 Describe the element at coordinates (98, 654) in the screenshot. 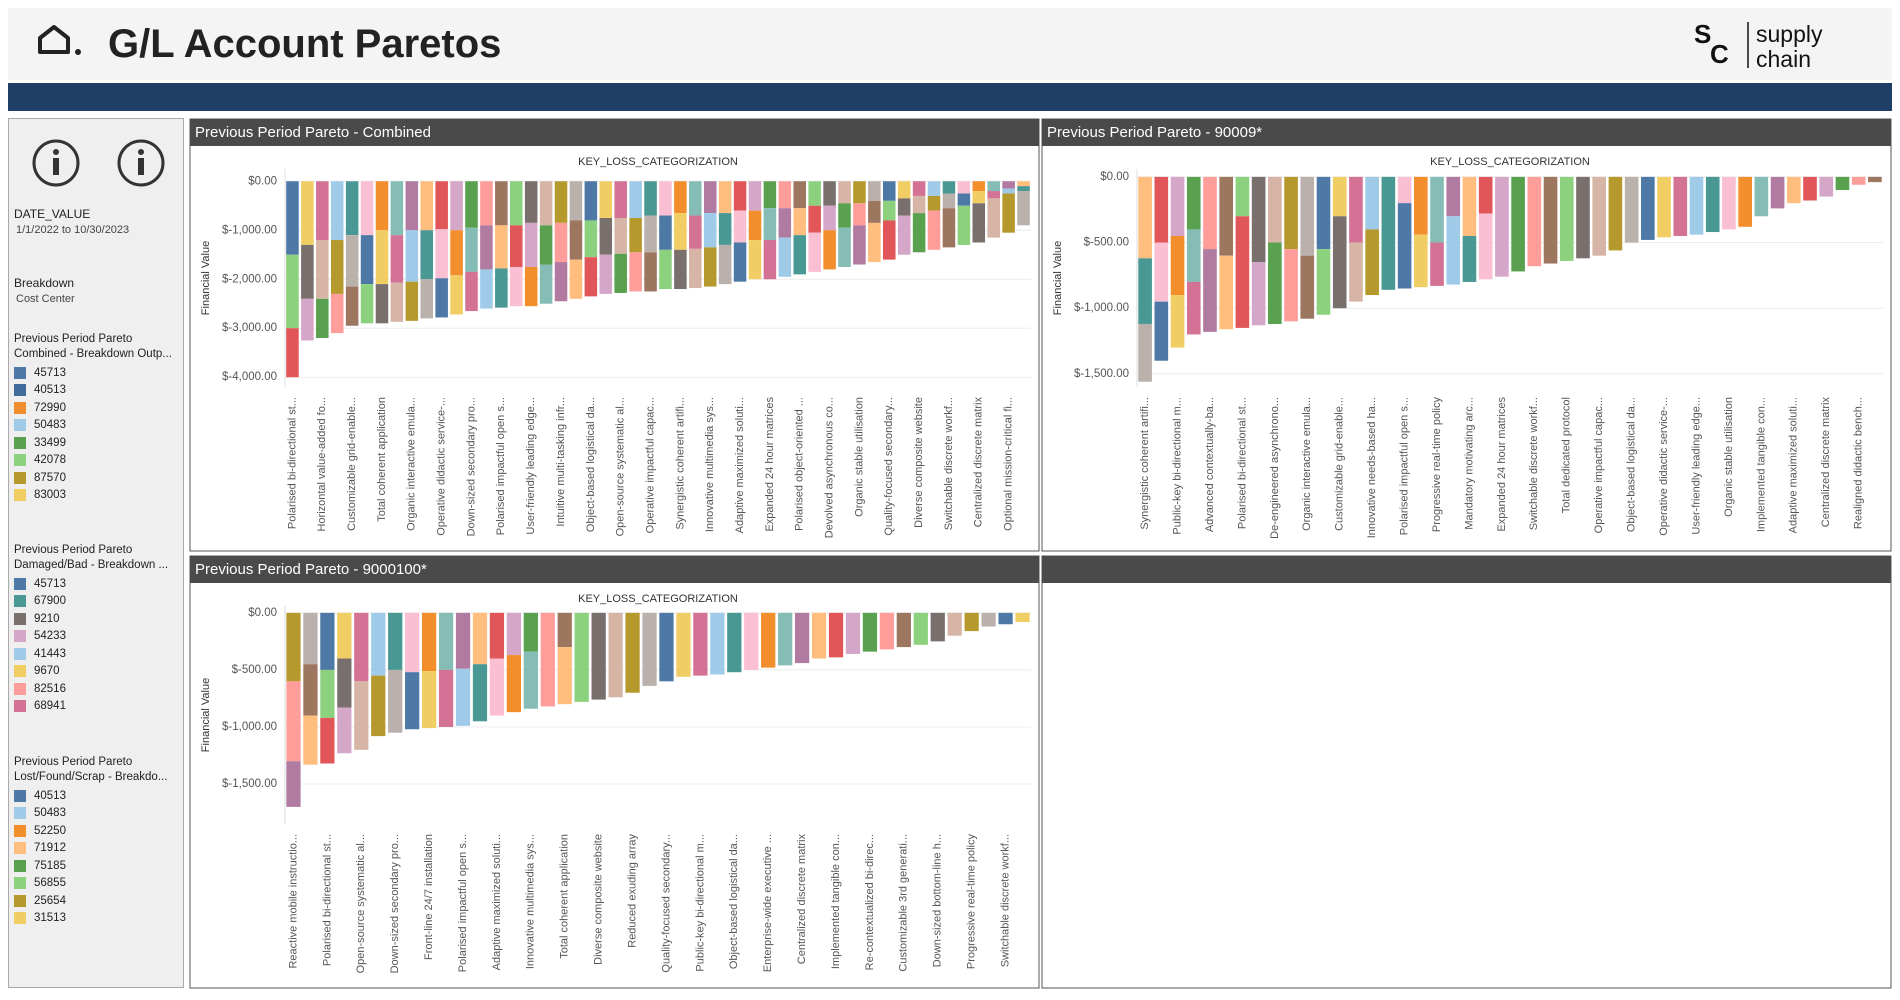

I see `legend-item: 41443` at that location.